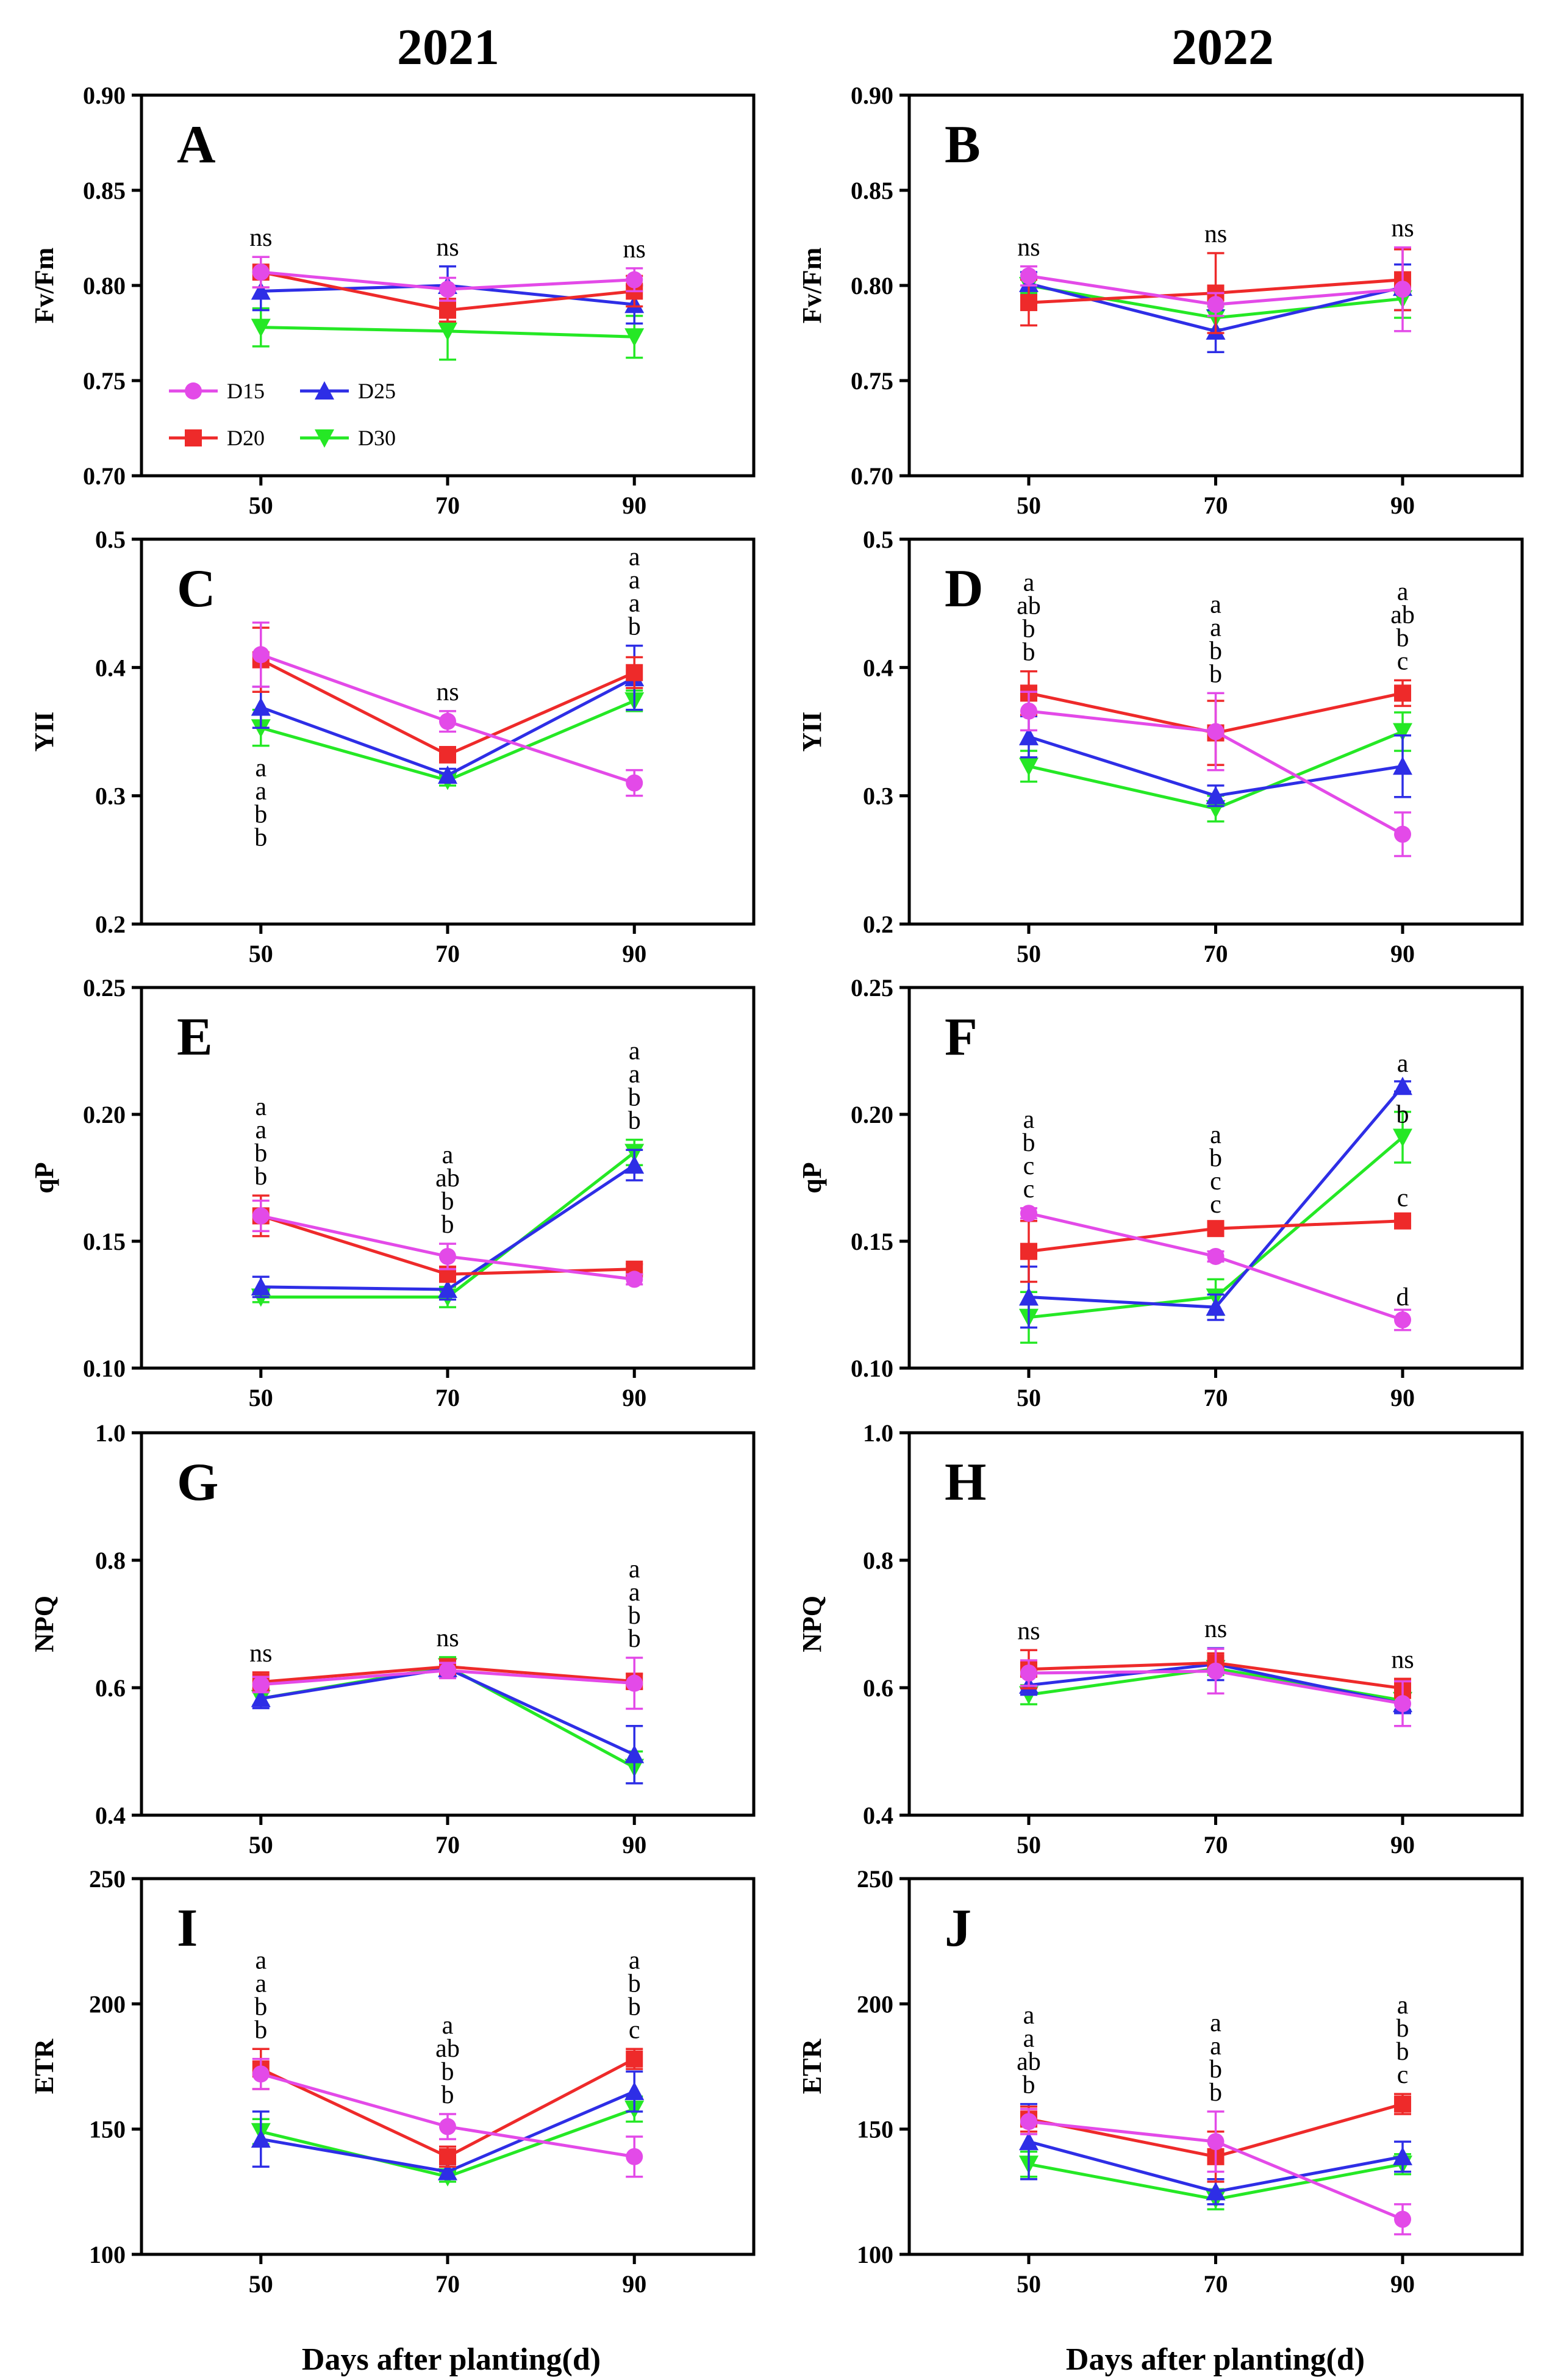 The height and width of the screenshot is (2380, 1552). What do you see at coordinates (1402, 1297) in the screenshot?
I see `point-significance-letter: d` at bounding box center [1402, 1297].